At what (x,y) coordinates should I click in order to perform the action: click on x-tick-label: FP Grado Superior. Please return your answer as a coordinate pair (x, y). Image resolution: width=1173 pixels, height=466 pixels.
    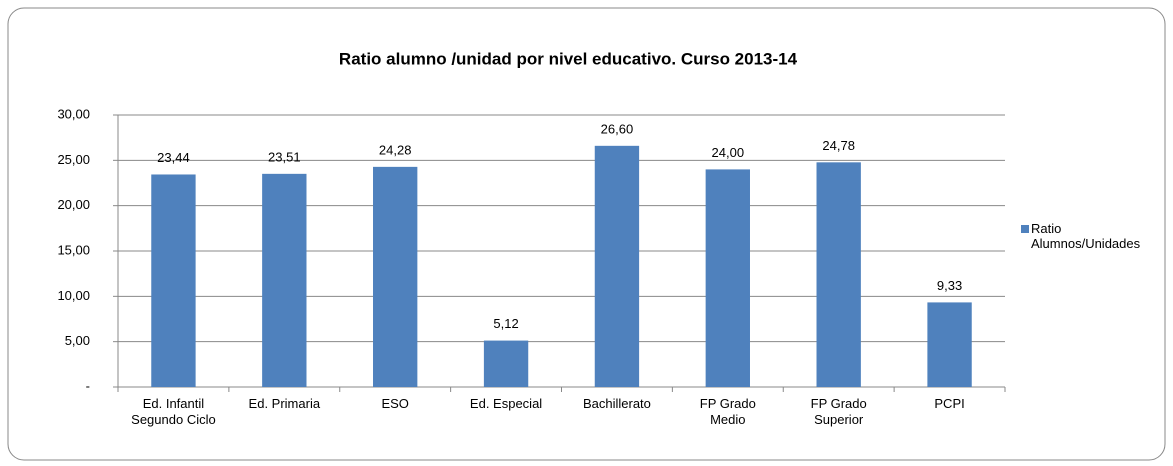
    Looking at the image, I should click on (838, 411).